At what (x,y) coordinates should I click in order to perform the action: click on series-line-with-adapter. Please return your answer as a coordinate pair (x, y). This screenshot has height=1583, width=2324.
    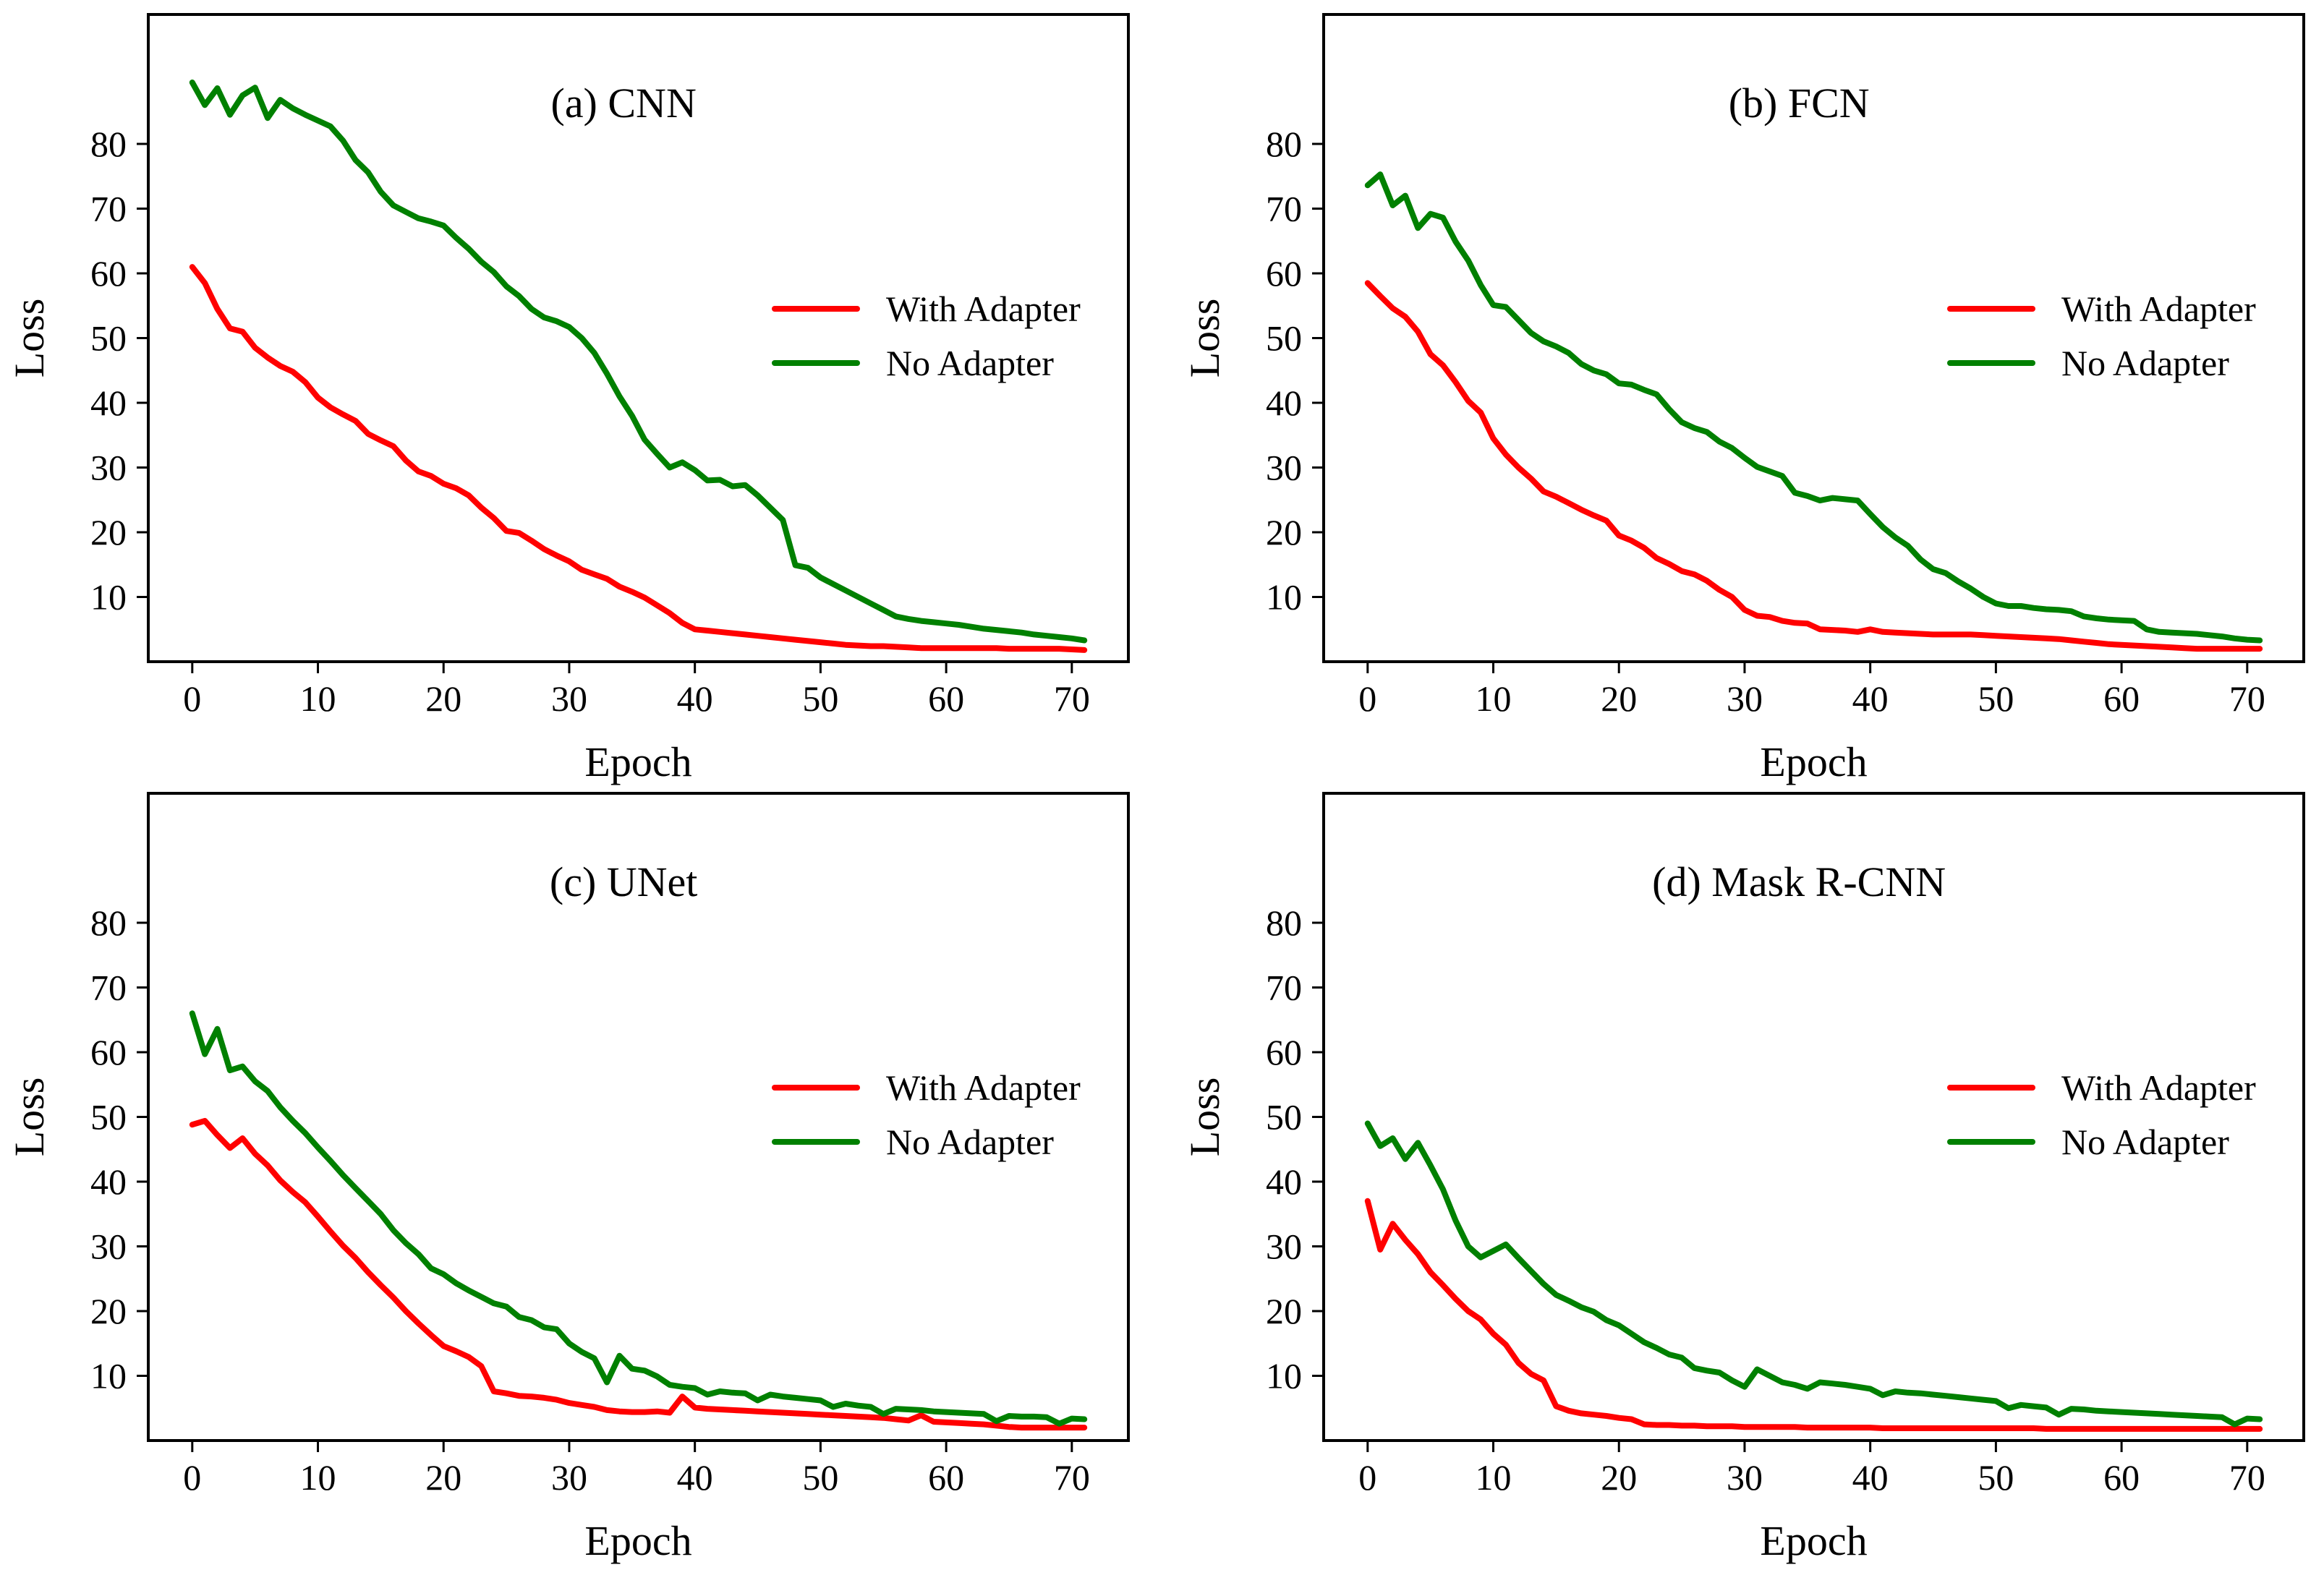
    Looking at the image, I should click on (1814, 466).